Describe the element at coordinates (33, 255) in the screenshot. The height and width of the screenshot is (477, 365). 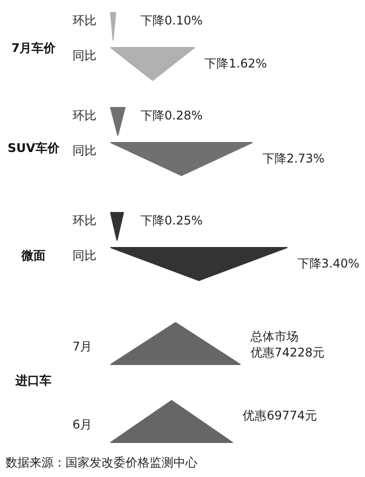
I see `text: 微面` at that location.